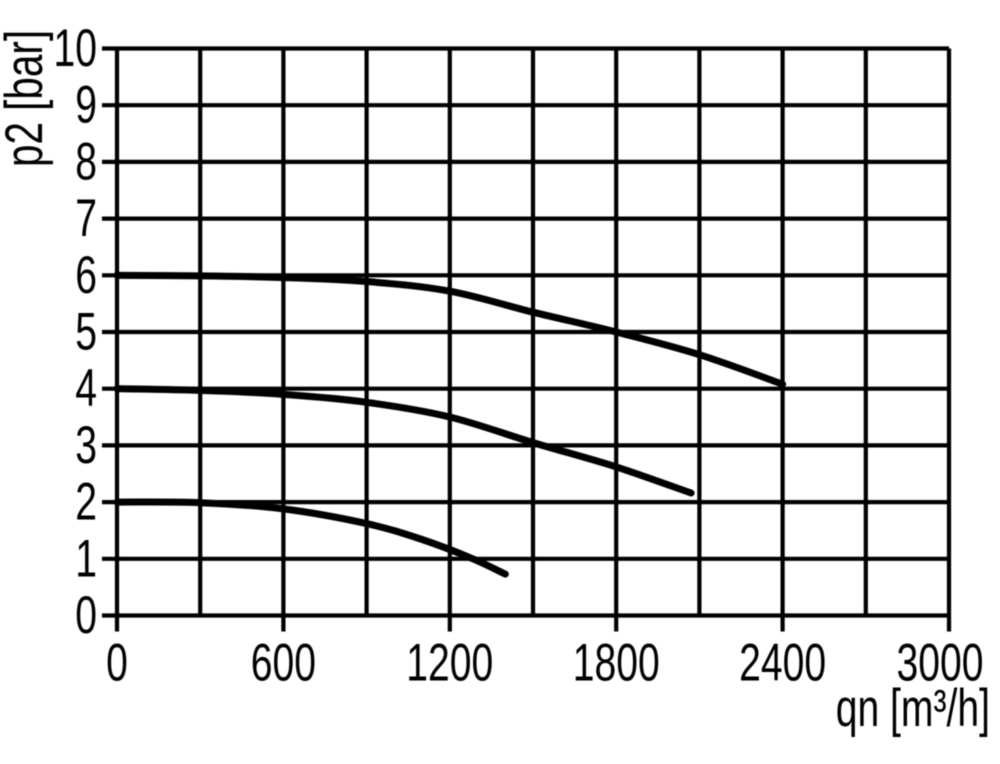  What do you see at coordinates (86, 161) in the screenshot?
I see `svg-text: 8` at bounding box center [86, 161].